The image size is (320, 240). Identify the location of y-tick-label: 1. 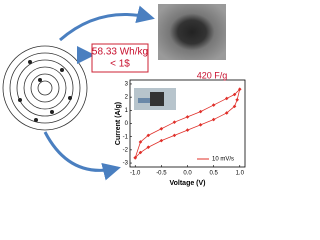
(127, 111).